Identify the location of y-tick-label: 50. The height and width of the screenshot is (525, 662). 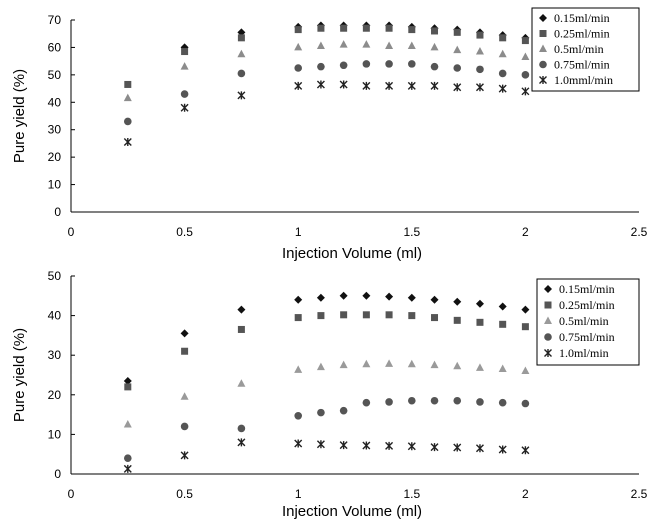
(55, 276).